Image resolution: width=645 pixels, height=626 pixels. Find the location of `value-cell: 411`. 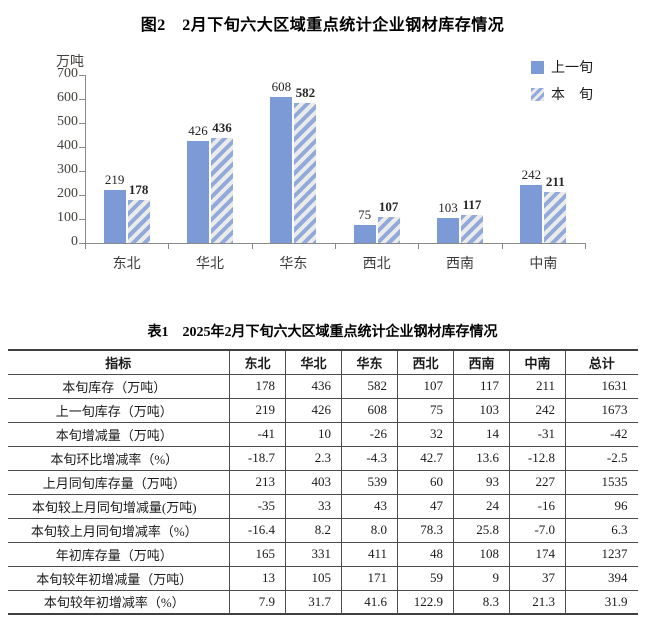

value-cell: 411 is located at coordinates (369, 554).